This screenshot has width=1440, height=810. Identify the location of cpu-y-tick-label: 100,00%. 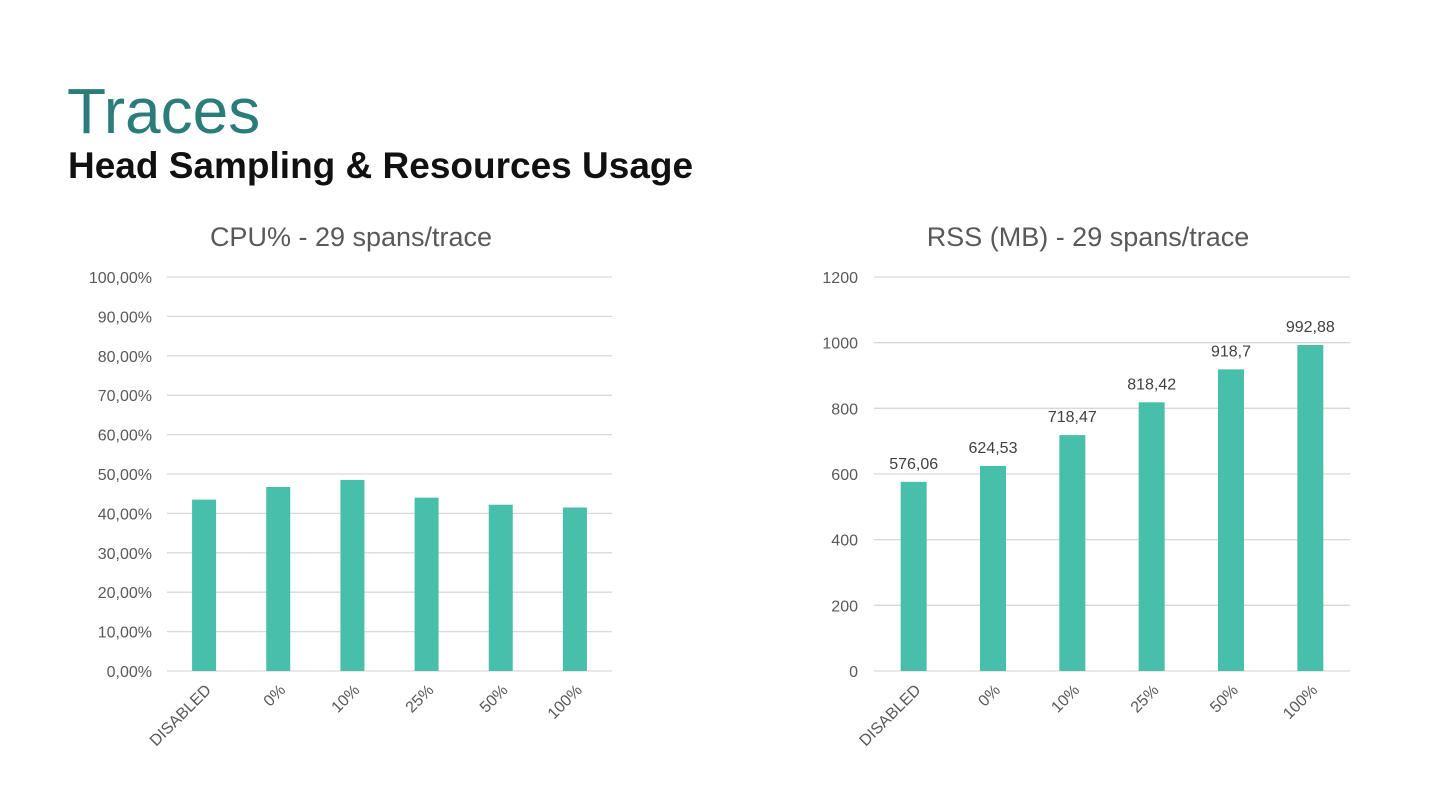
(120, 278).